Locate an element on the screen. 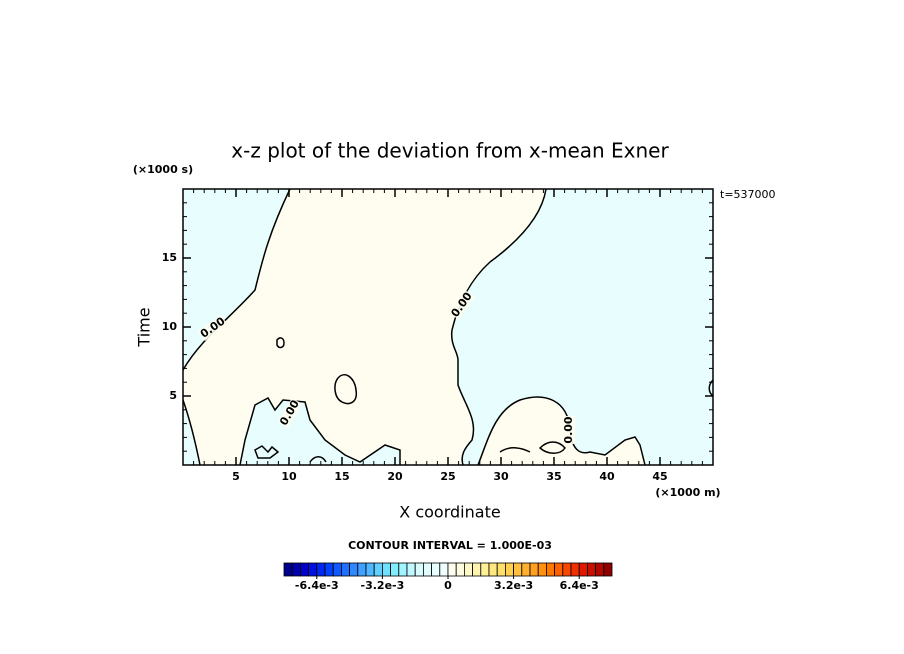  contour-label: 0.00 is located at coordinates (568, 429).